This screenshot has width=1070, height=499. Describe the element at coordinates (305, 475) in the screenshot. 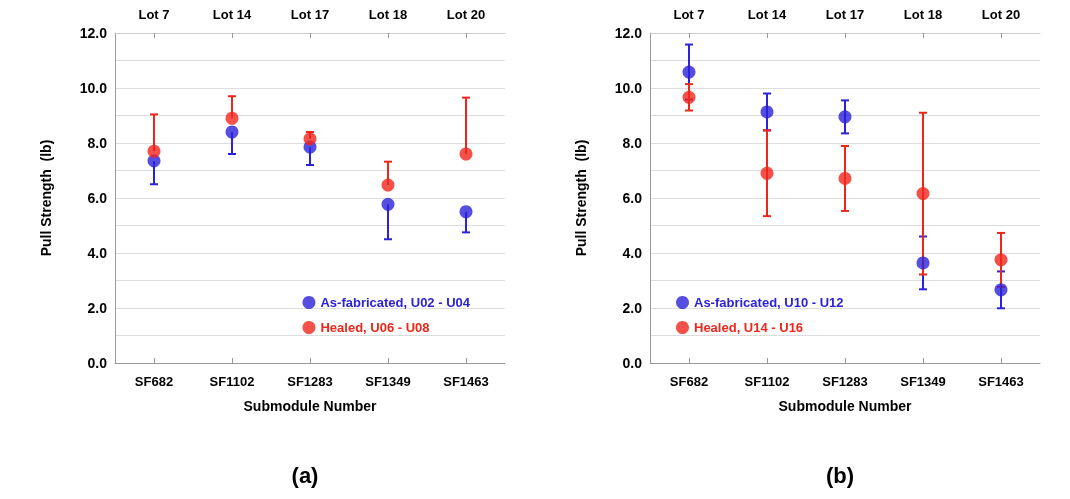

I see `text: (a)` at that location.